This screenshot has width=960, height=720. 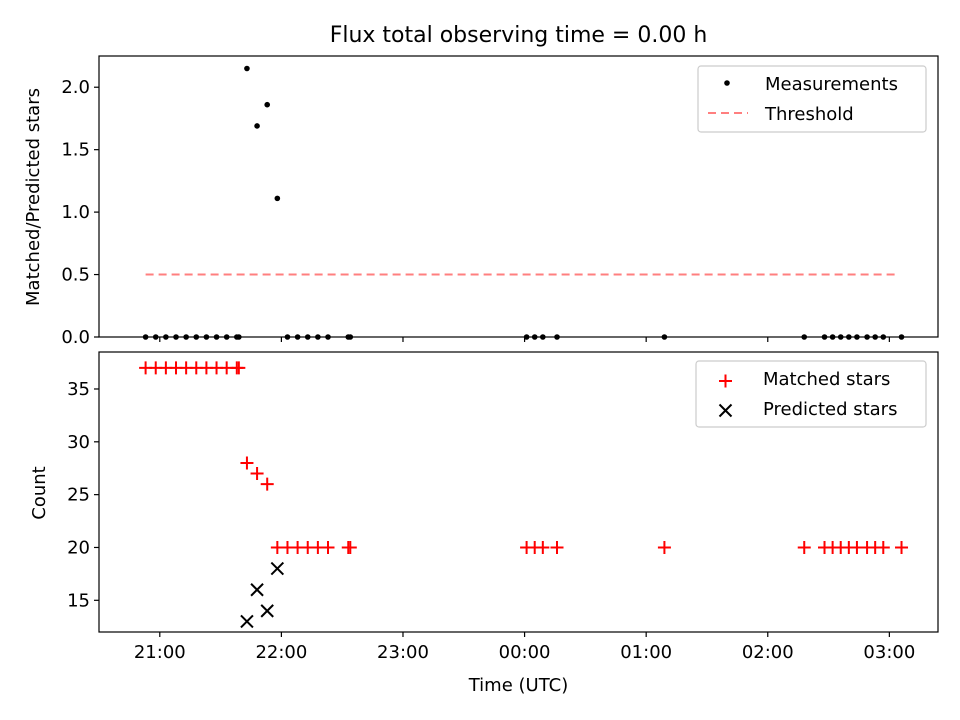 I want to click on x-axis-label: Time (UTC), so click(x=518, y=685).